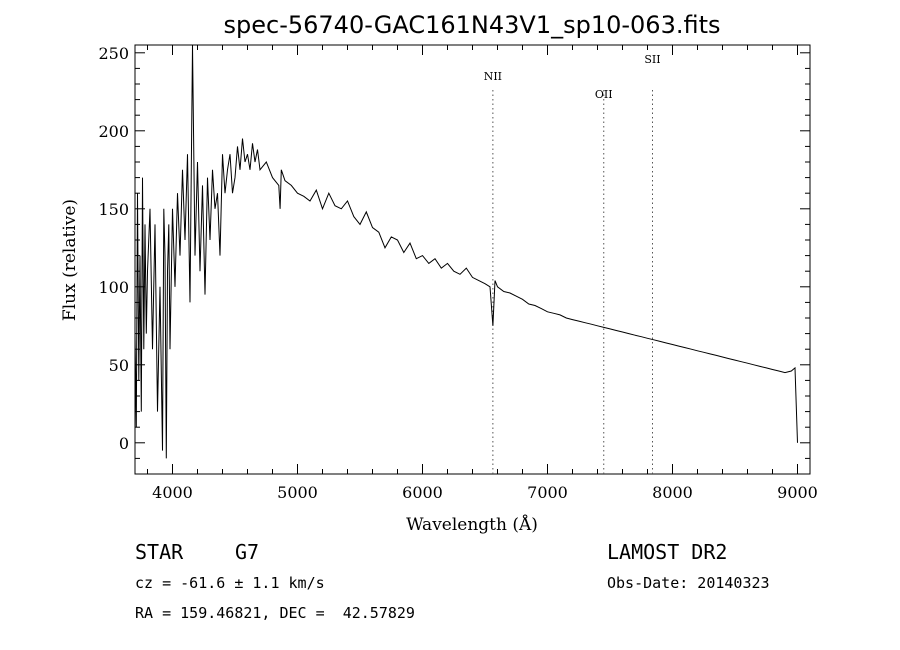  I want to click on object-class: STAR, so click(159, 552).